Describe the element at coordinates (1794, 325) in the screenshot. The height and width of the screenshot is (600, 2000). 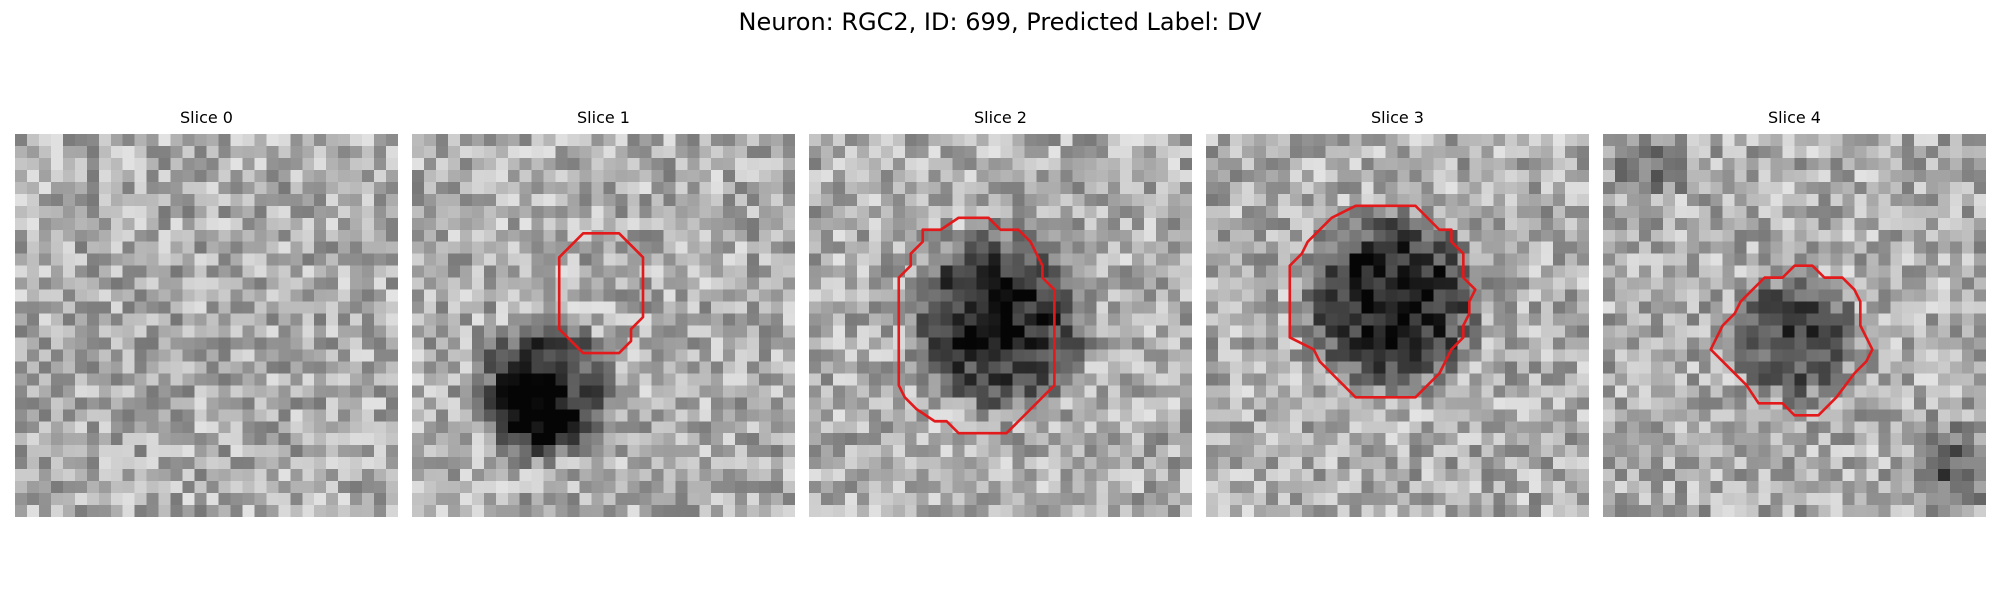
I see `slice-image` at that location.